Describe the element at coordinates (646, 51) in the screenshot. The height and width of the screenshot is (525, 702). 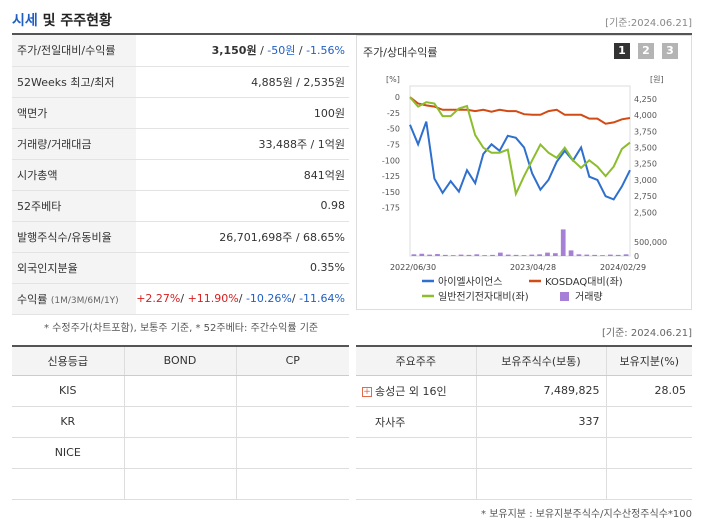
I see `period-button-2: 2` at that location.